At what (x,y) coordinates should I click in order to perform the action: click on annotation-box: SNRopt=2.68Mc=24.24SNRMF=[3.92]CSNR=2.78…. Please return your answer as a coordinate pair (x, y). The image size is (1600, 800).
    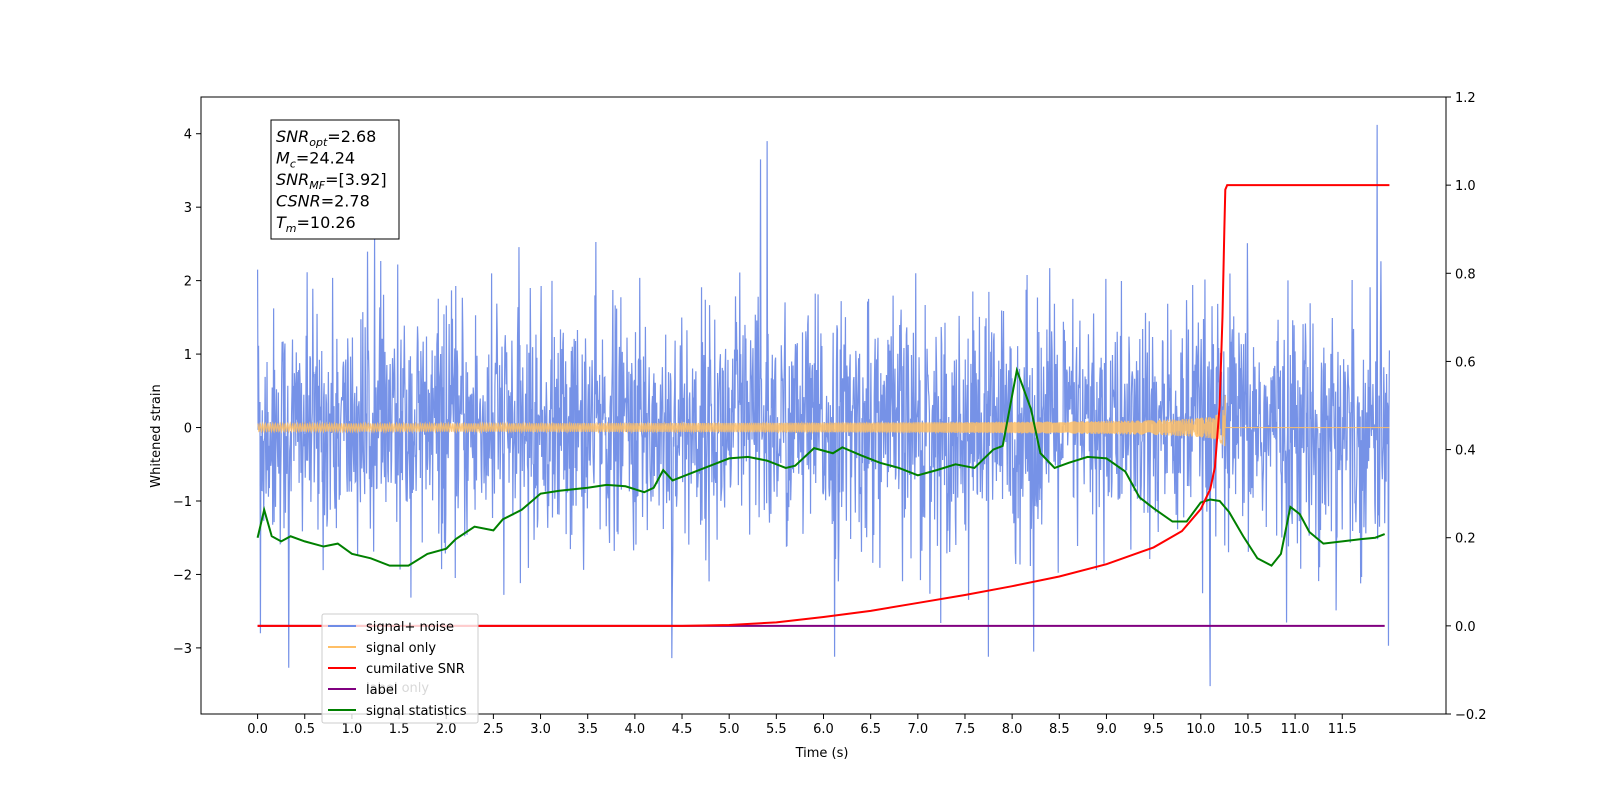
    Looking at the image, I should click on (335, 179).